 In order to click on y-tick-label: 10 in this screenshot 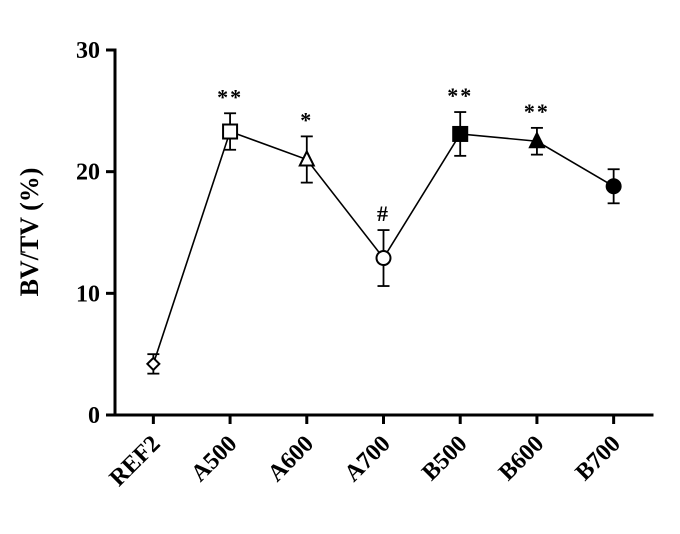, I will do `click(88, 294)`.